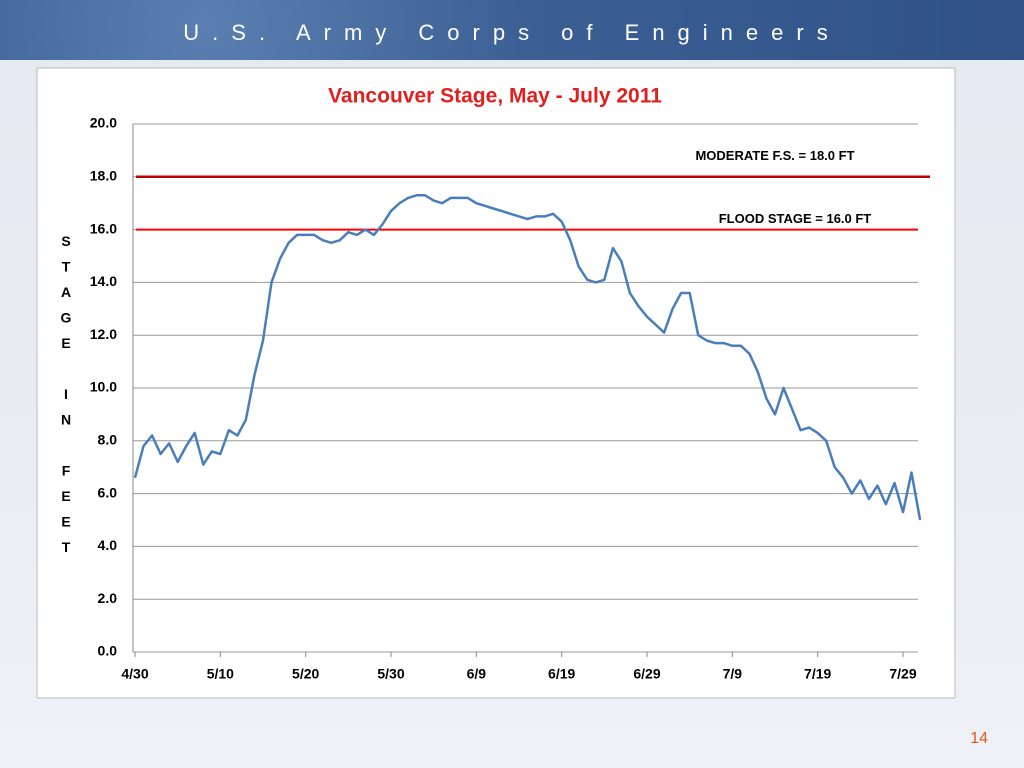 This screenshot has height=768, width=1024. I want to click on y-tick-label: 16.0, so click(103, 228).